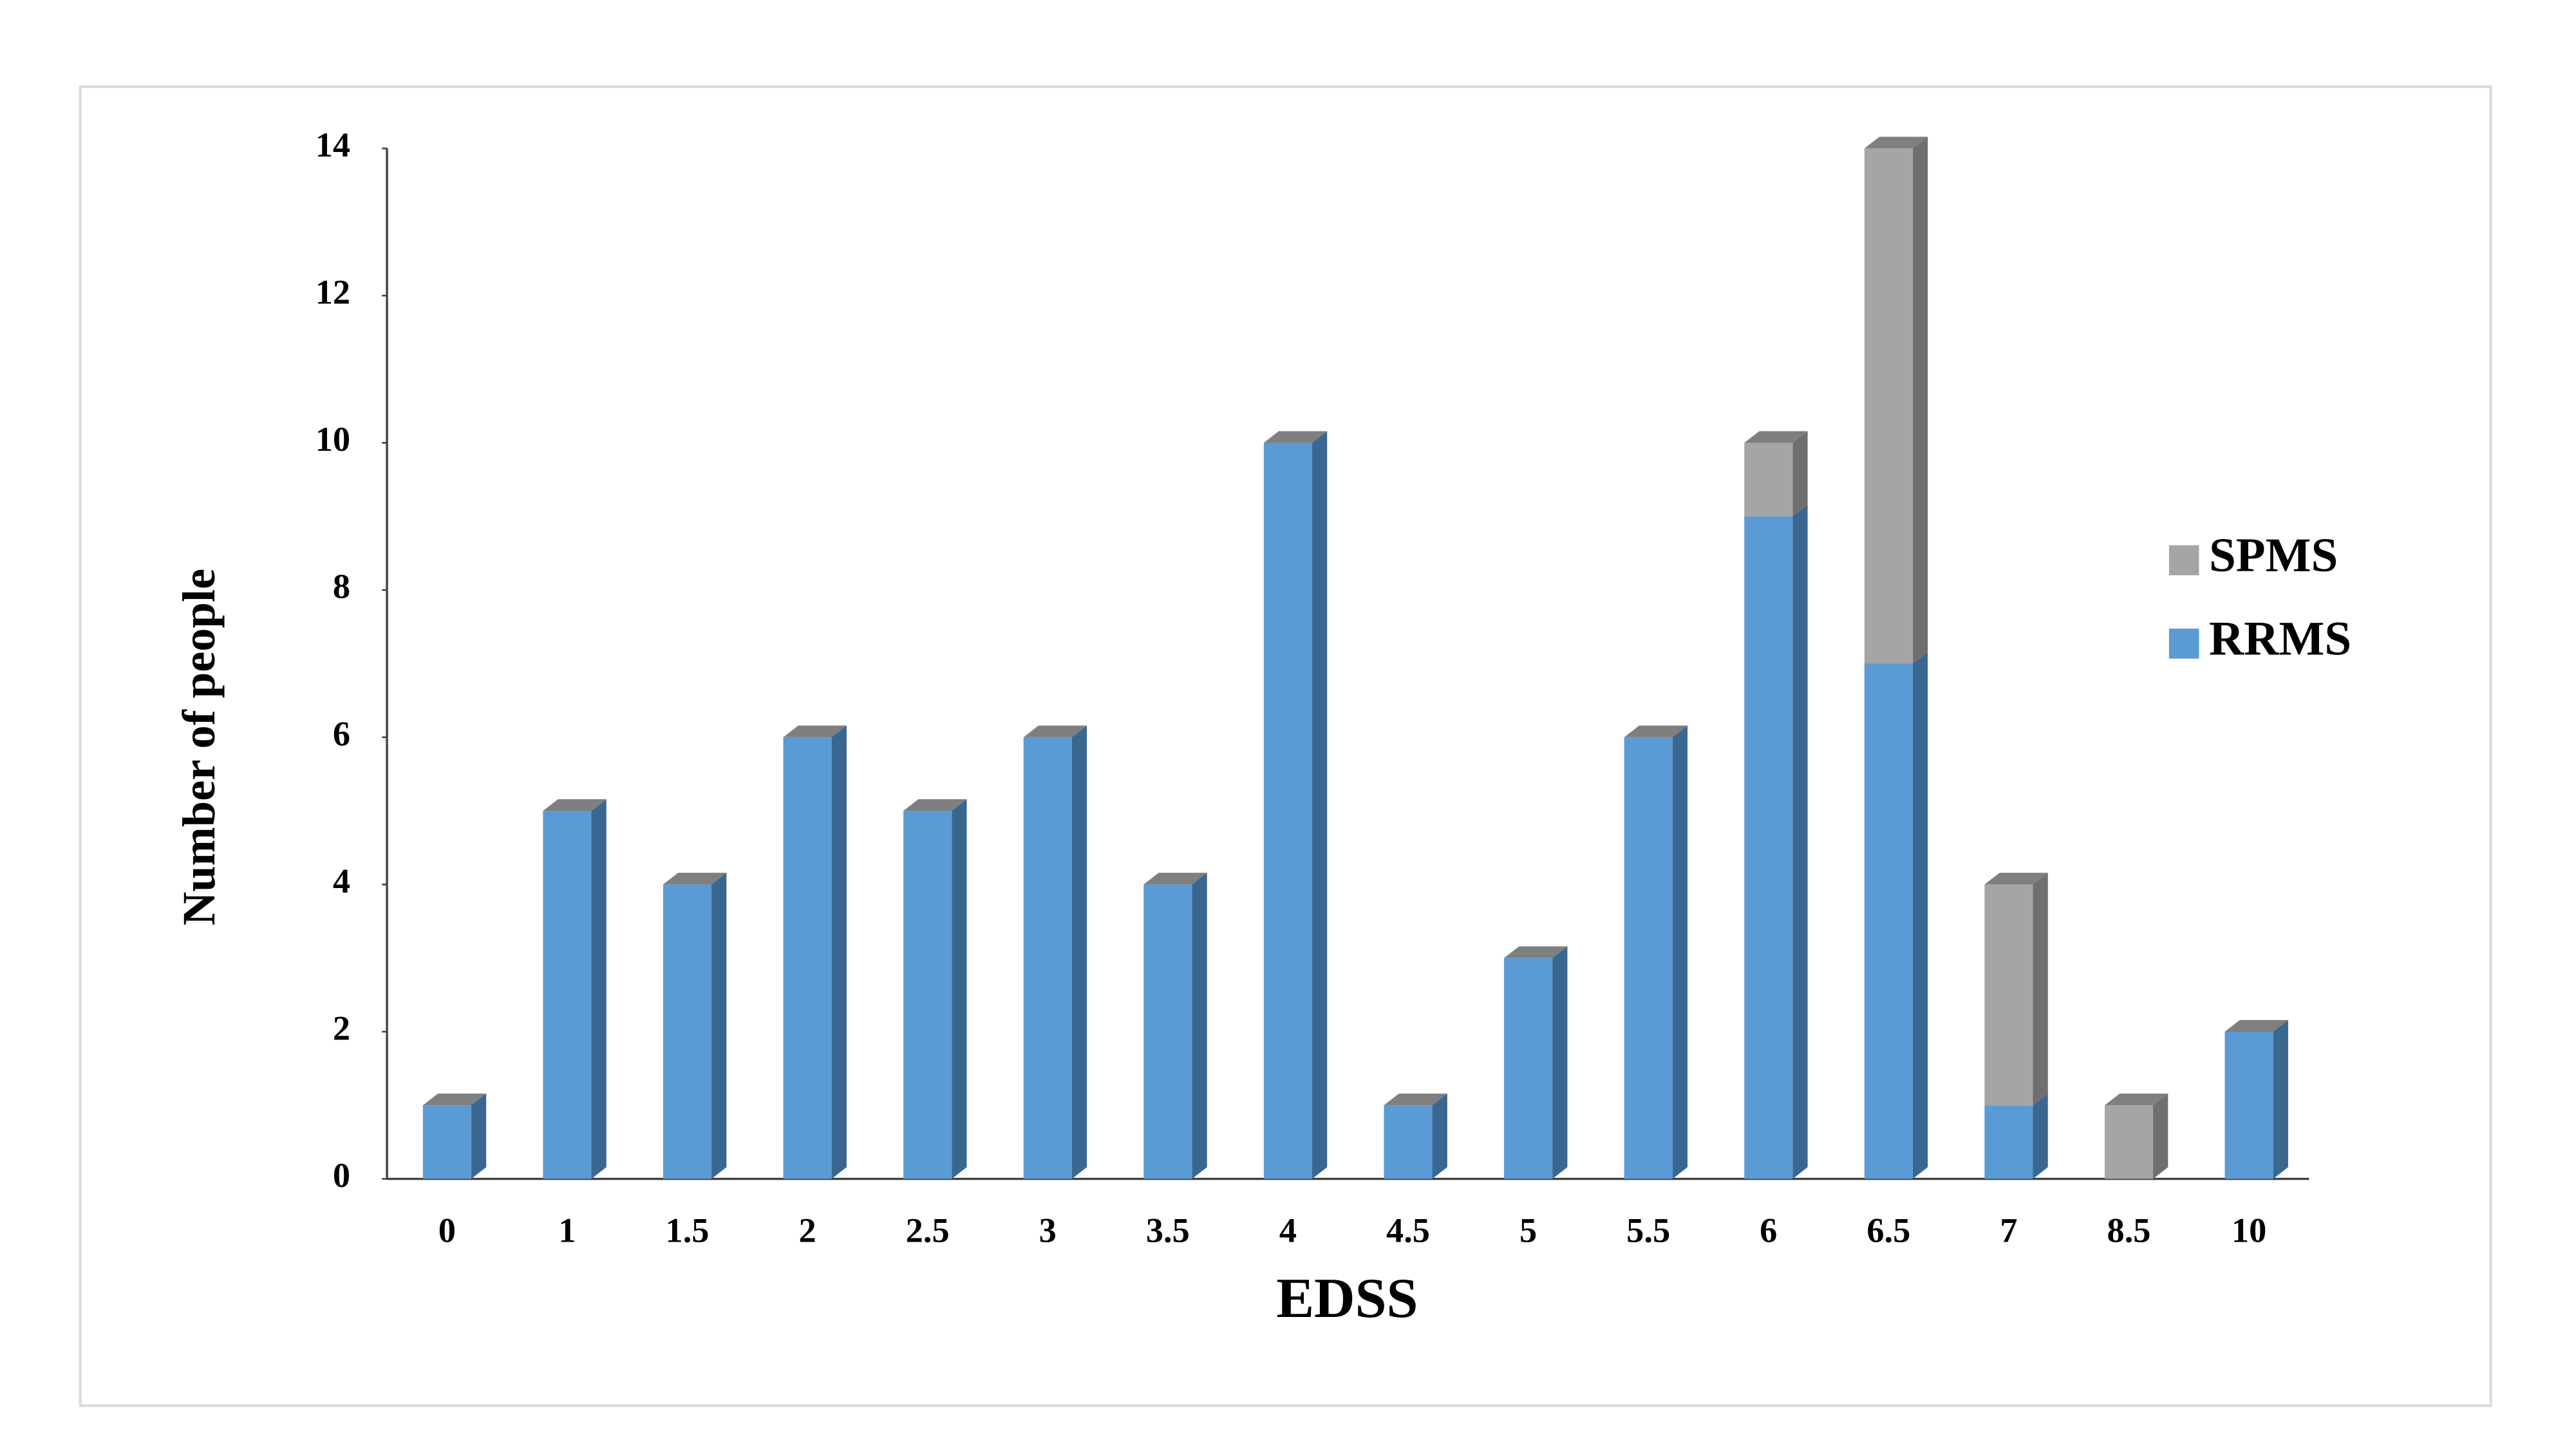  What do you see at coordinates (1347, 1298) in the screenshot?
I see `x-axis-title: EDSS` at bounding box center [1347, 1298].